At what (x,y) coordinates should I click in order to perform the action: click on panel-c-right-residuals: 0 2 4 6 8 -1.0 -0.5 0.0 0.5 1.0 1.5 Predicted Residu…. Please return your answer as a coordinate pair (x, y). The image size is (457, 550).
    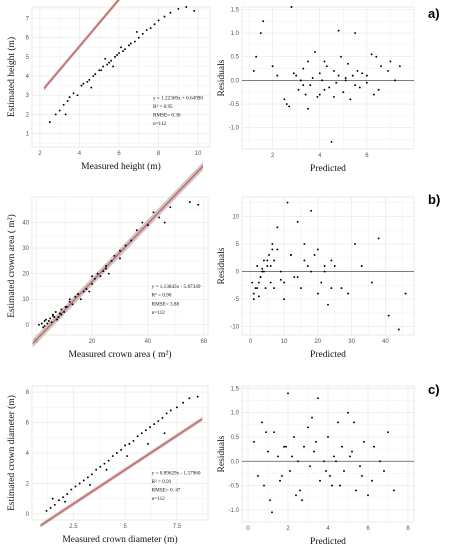
    Looking at the image, I should click on (316, 466).